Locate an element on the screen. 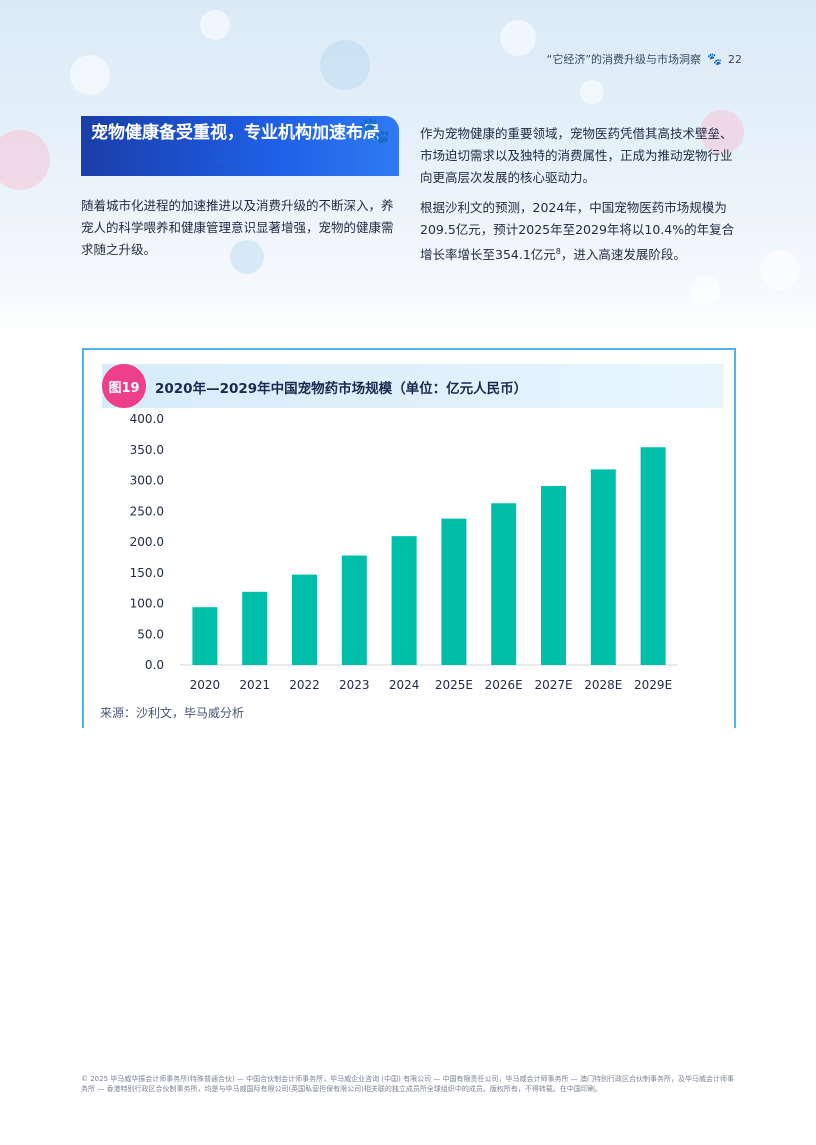 The image size is (816, 1145). section-title-text: 宠物健康备受重视，专业机构加速布局 is located at coordinates (235, 133).